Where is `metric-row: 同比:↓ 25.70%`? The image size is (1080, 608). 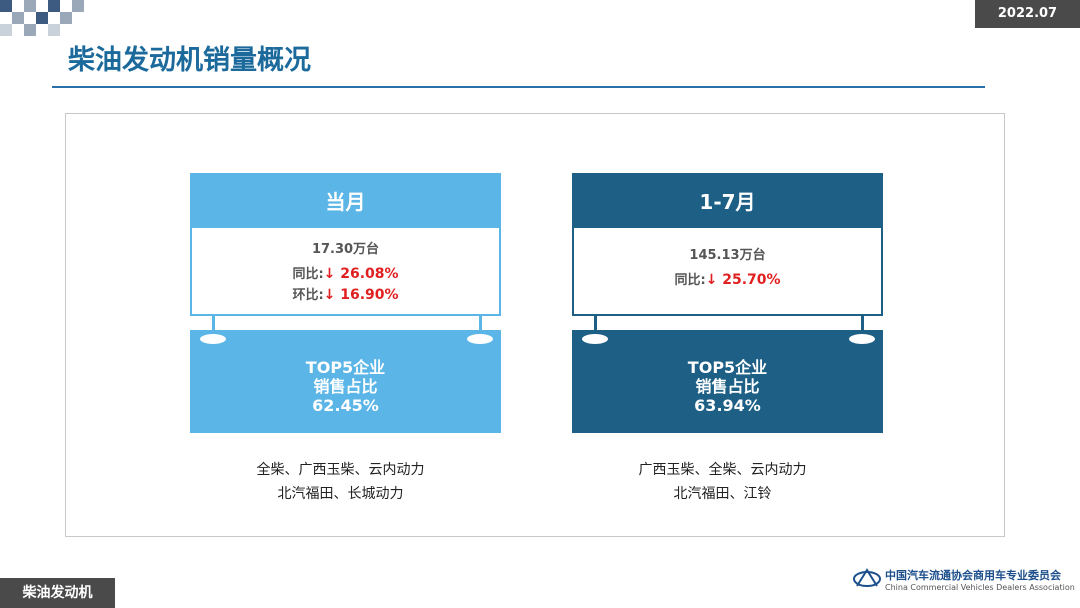
metric-row: 同比:↓ 25.70% is located at coordinates (727, 280).